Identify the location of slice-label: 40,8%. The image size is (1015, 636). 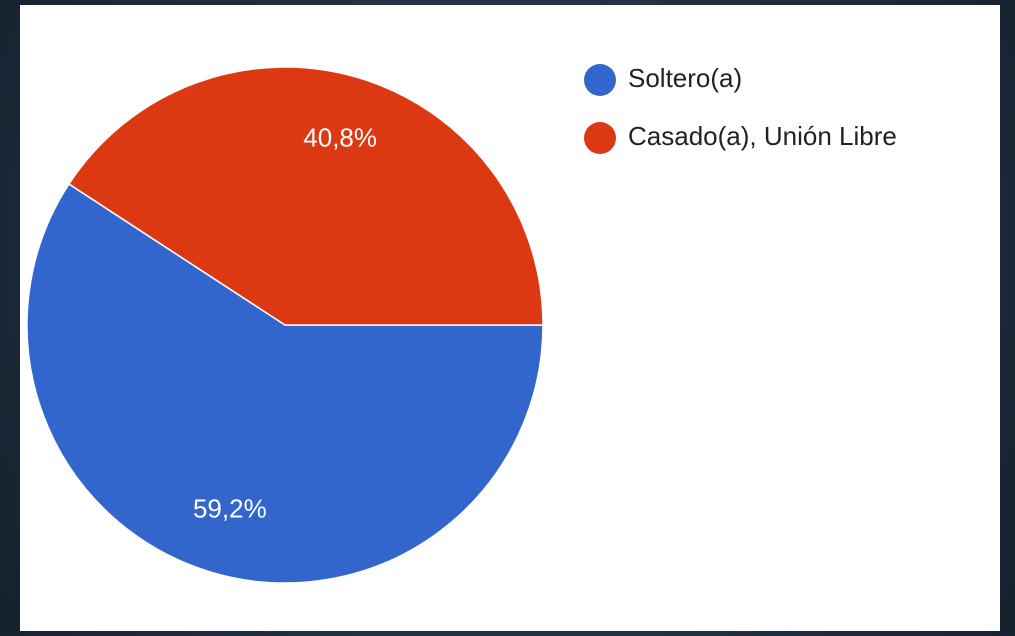
(340, 137).